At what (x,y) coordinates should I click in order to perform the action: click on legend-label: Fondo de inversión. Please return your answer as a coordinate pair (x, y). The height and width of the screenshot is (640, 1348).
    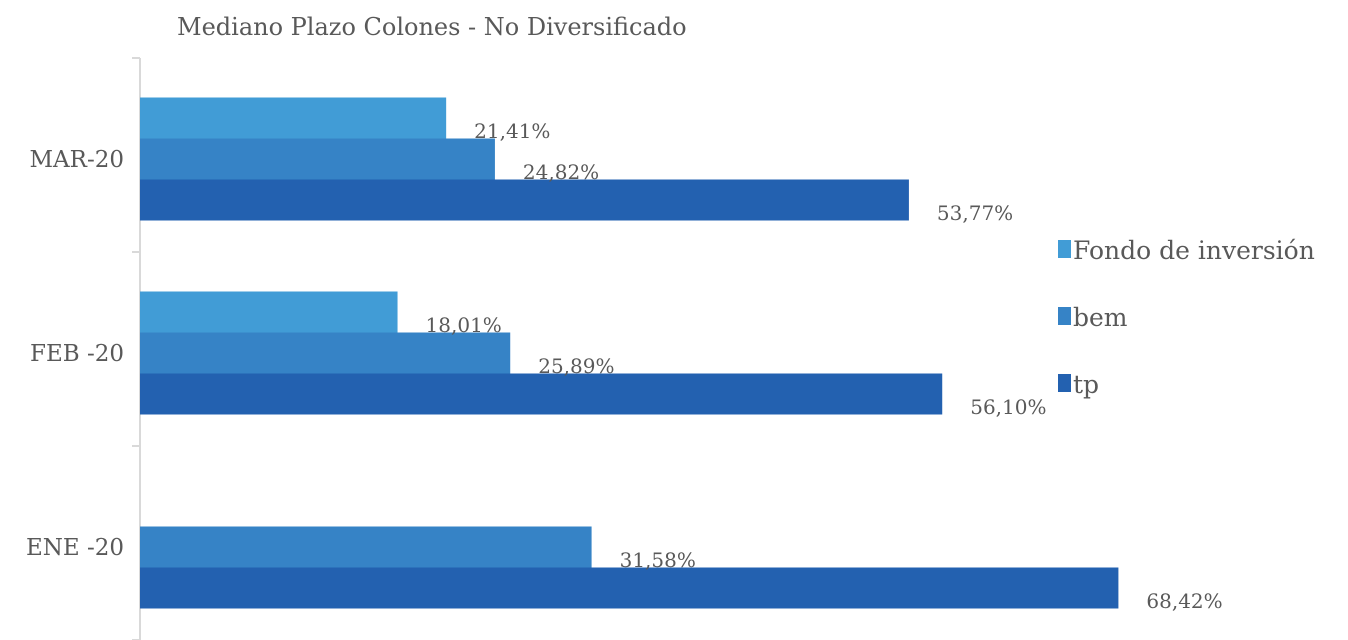
    Looking at the image, I should click on (1194, 250).